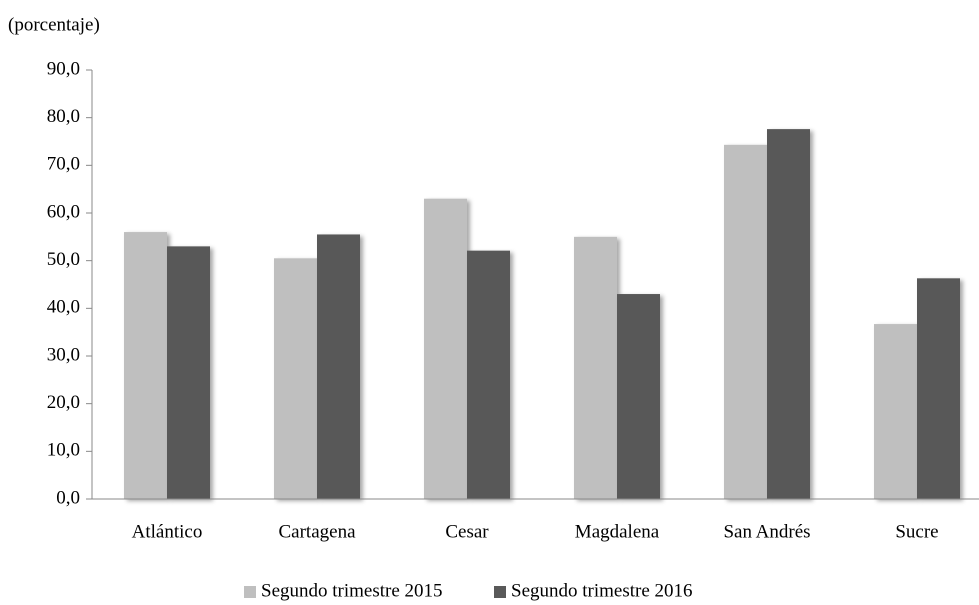 Image resolution: width=979 pixels, height=605 pixels. What do you see at coordinates (167, 531) in the screenshot?
I see `x-tick-label: Atlántico` at bounding box center [167, 531].